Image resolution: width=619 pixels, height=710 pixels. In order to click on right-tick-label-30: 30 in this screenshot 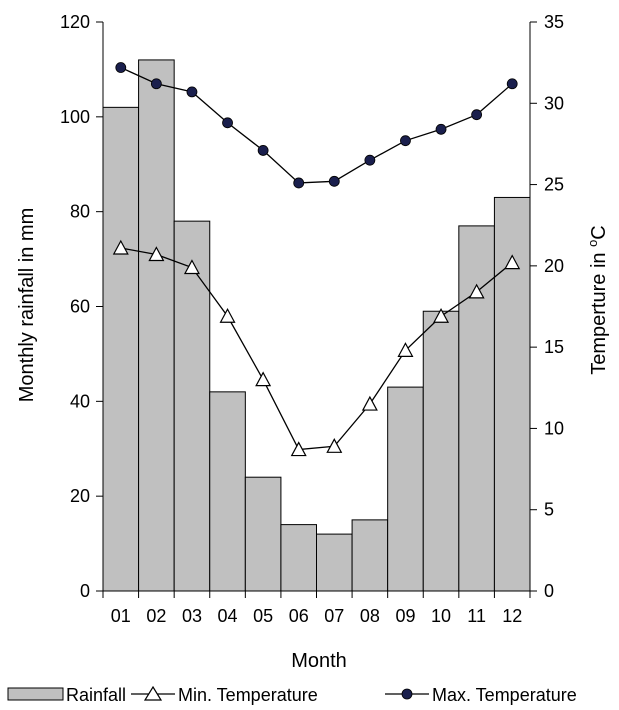, I will do `click(554, 103)`.